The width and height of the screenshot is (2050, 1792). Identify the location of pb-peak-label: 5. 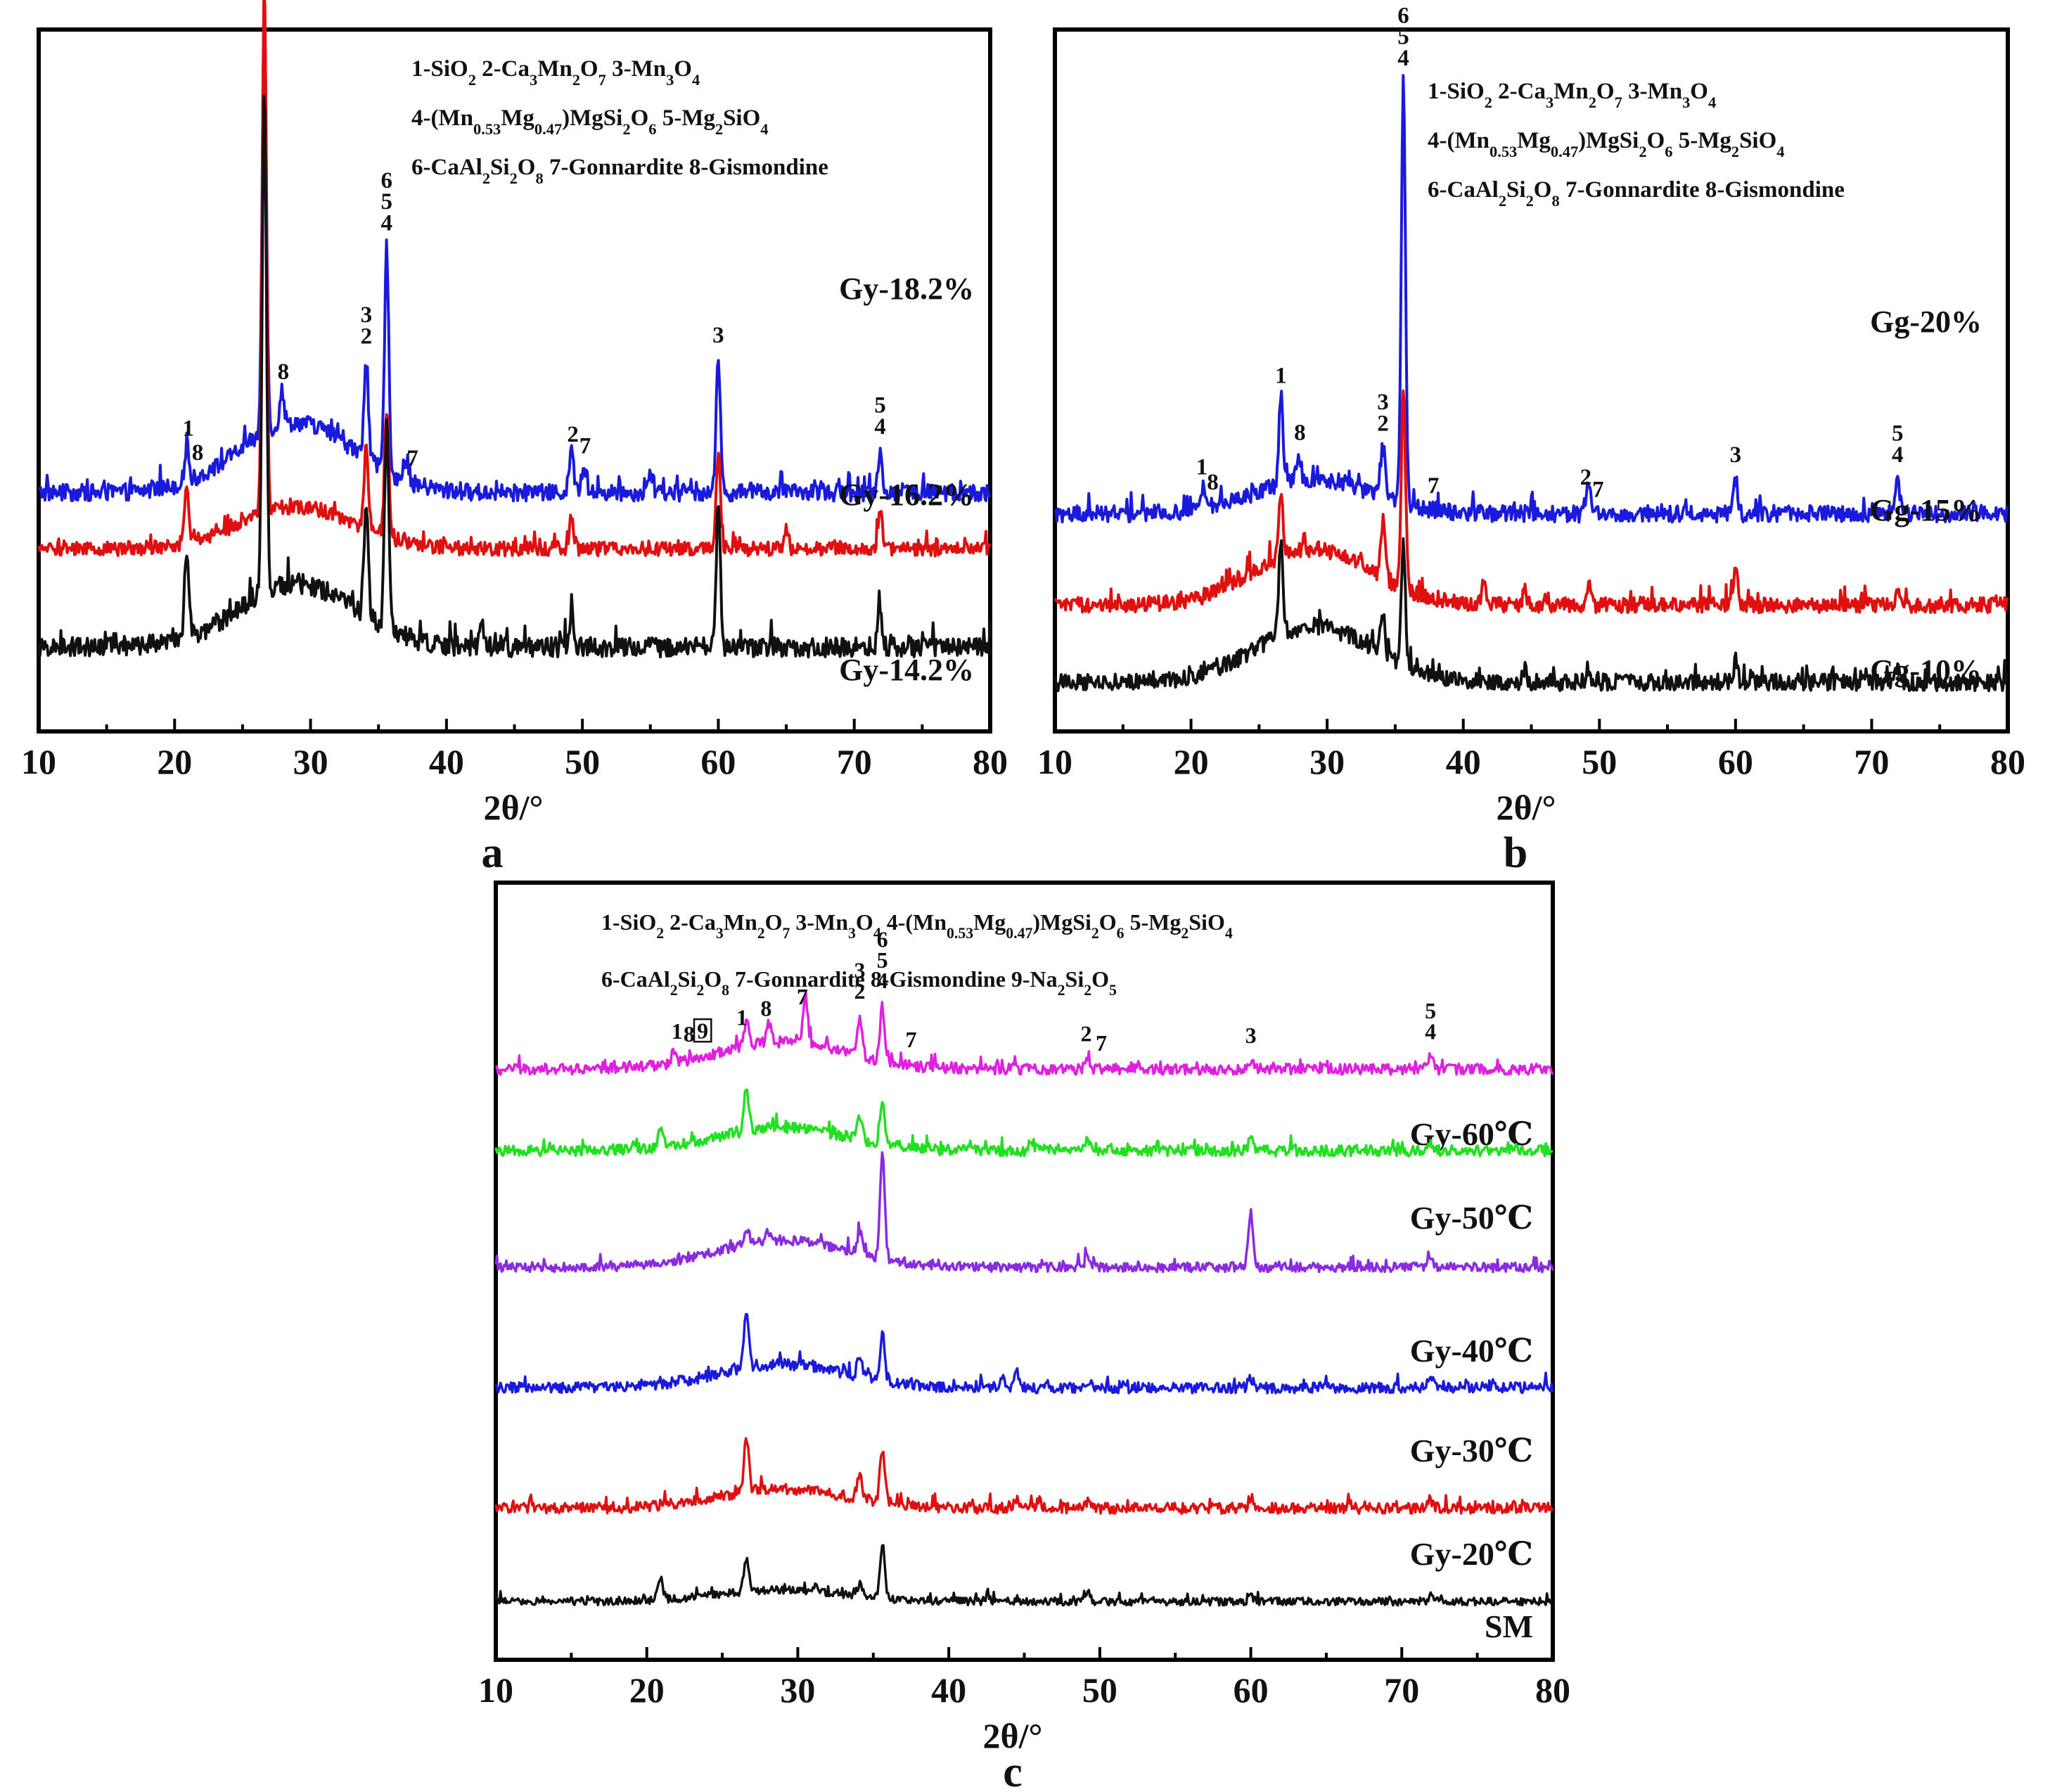
(1898, 434).